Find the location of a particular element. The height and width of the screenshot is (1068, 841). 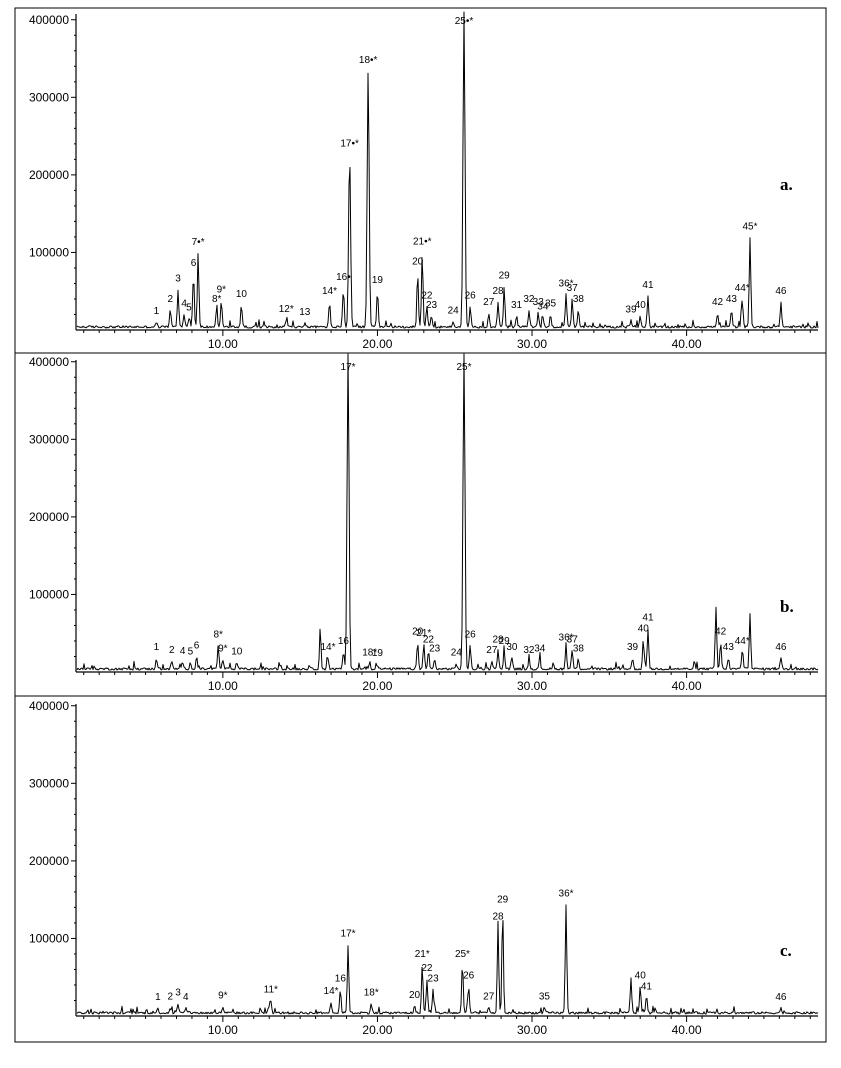

peak-label: 13 is located at coordinates (305, 312).